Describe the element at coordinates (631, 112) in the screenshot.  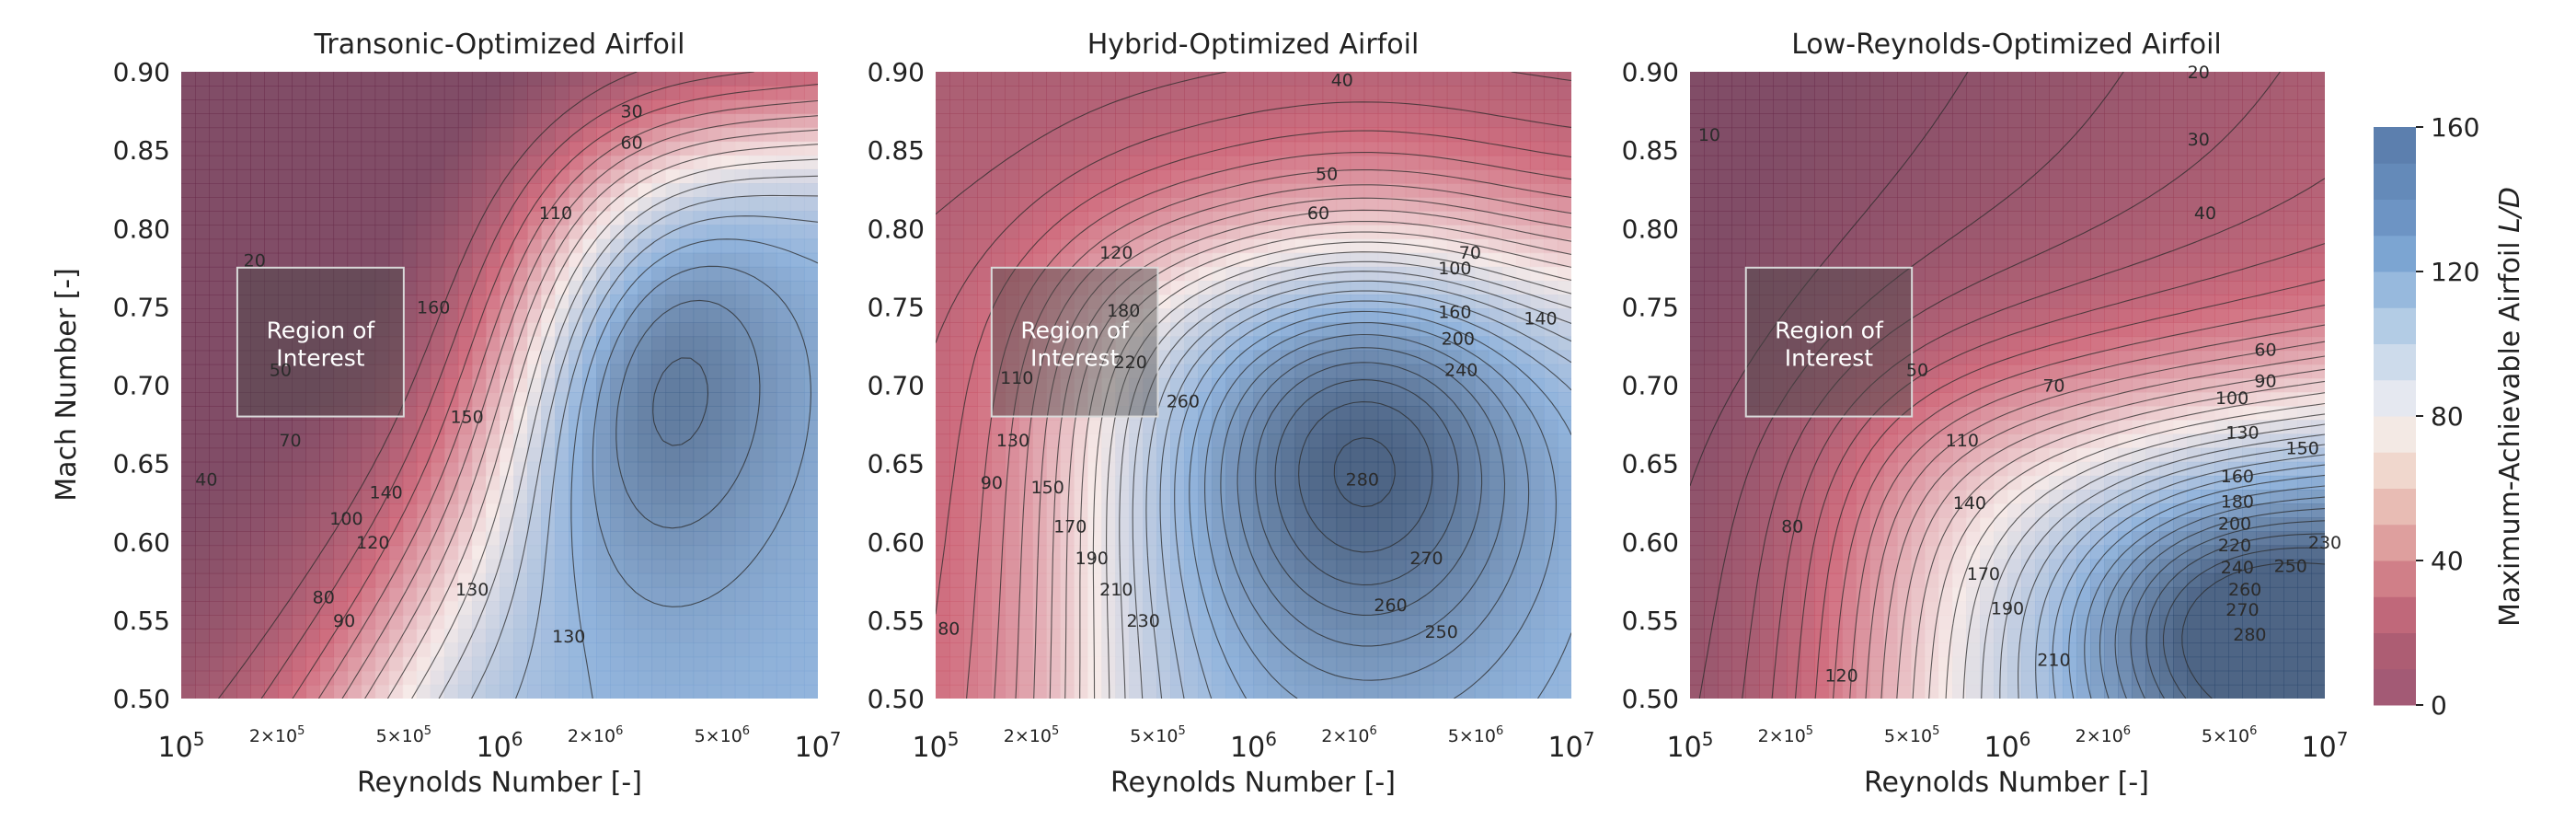
I see `contour-label: 30` at that location.